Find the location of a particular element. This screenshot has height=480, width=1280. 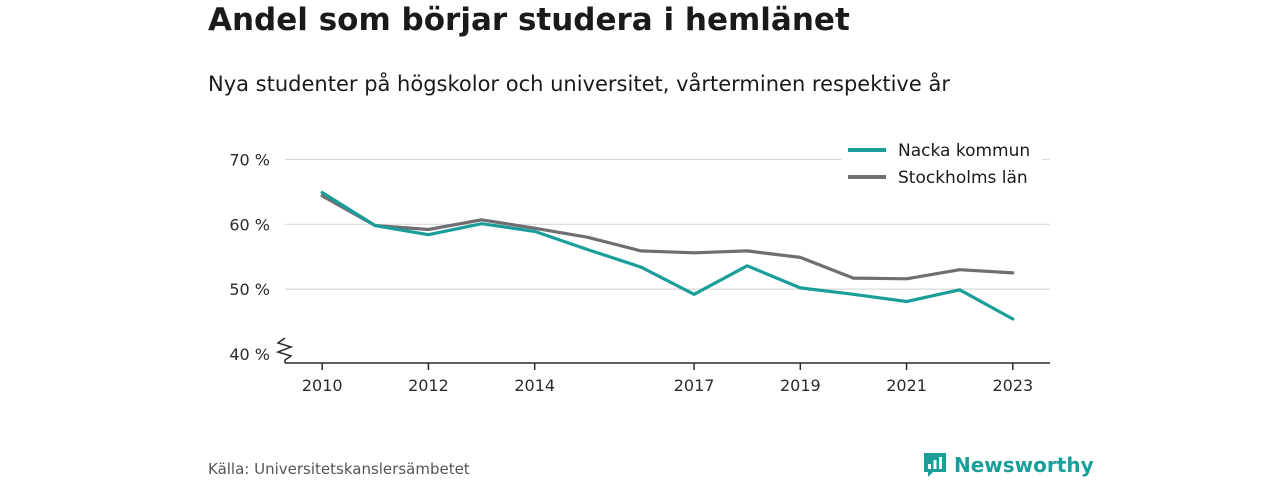

y-tick-label-70: 70 % is located at coordinates (249, 159).